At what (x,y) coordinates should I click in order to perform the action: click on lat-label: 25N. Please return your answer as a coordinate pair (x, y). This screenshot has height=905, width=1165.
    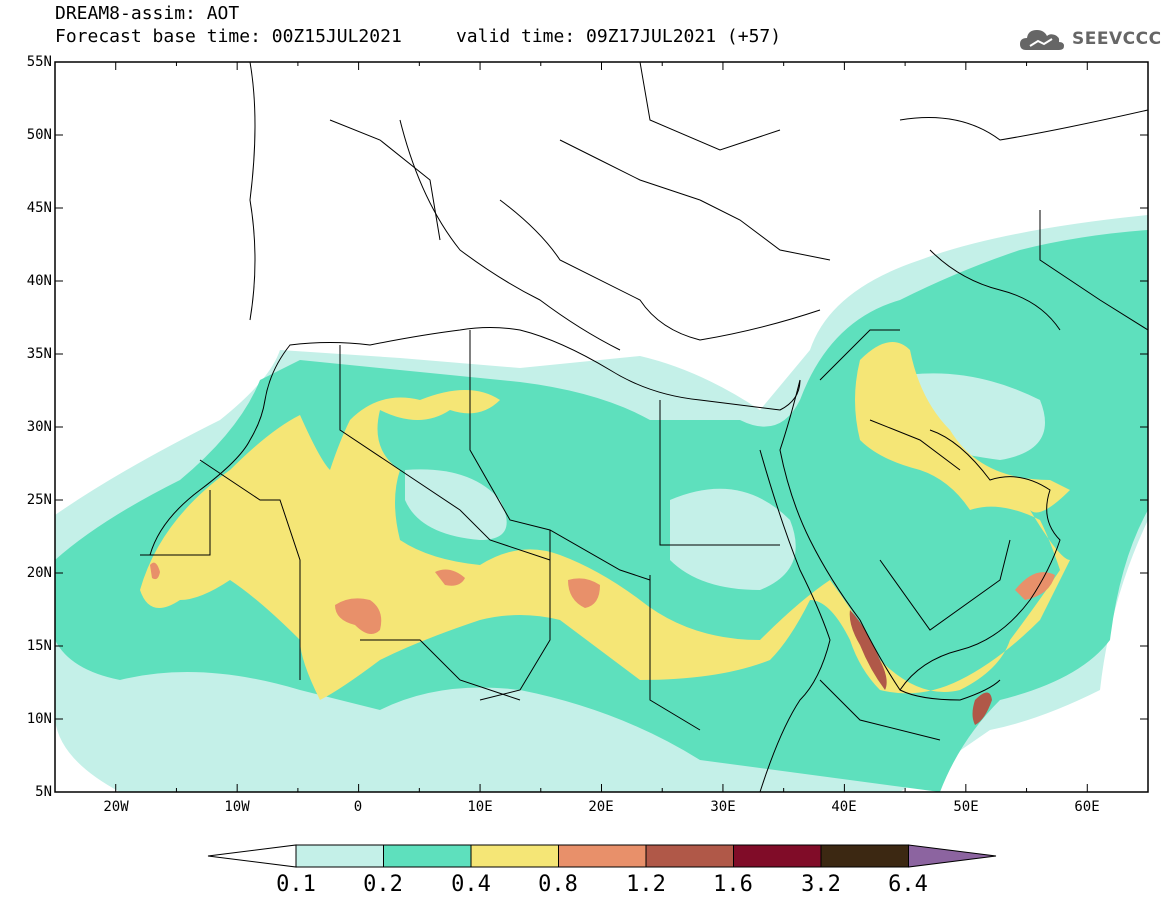
    Looking at the image, I should click on (39, 500).